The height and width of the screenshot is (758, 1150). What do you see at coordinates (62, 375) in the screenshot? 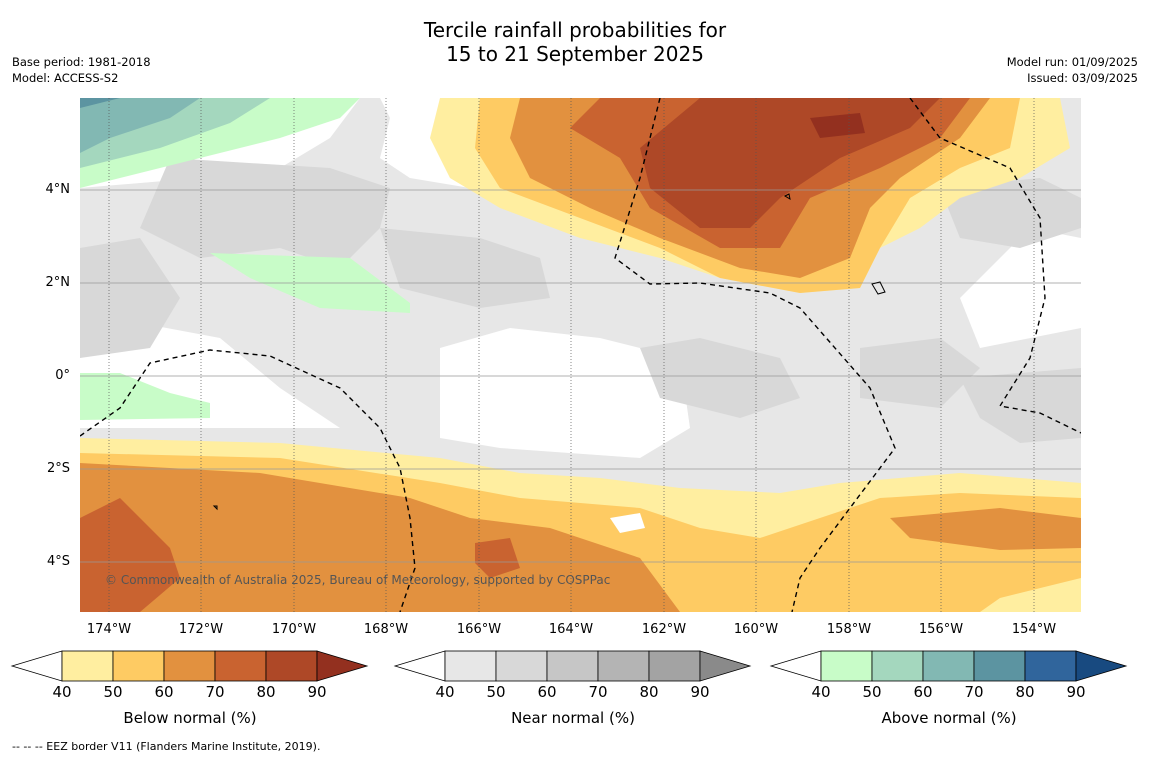
I see `lat-label-0: 0°` at bounding box center [62, 375].